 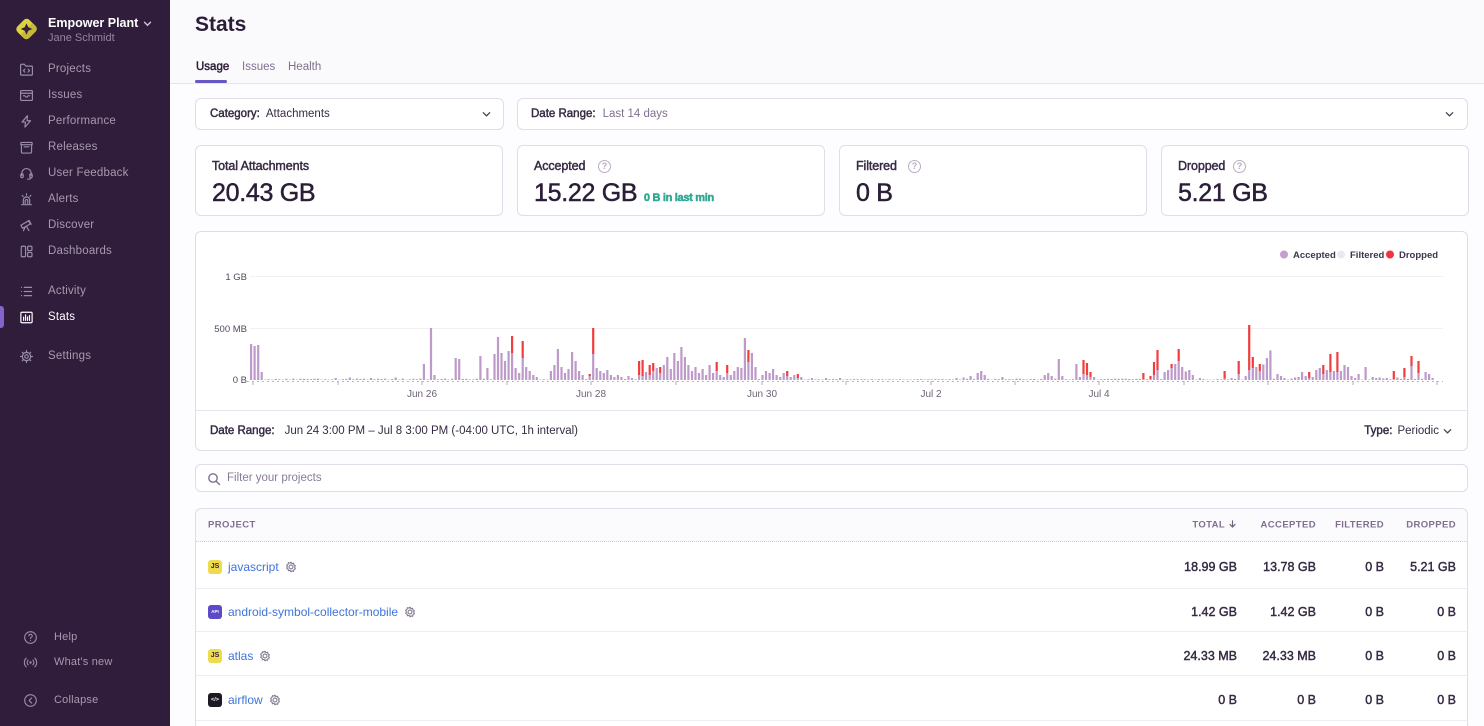 I want to click on svg-text: Jun 28, so click(x=591, y=394).